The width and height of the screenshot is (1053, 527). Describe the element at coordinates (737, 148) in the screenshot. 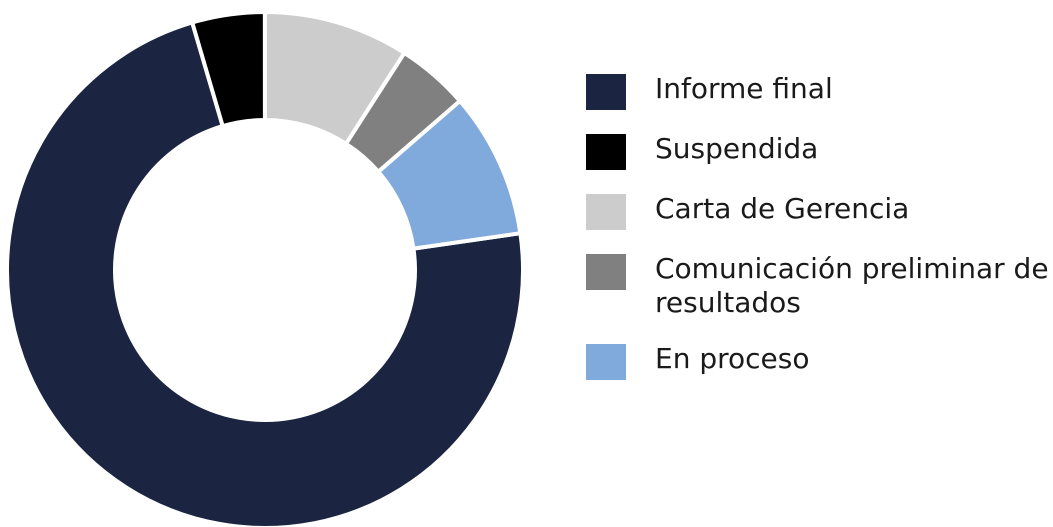

I see `legend-label: Suspendida` at that location.